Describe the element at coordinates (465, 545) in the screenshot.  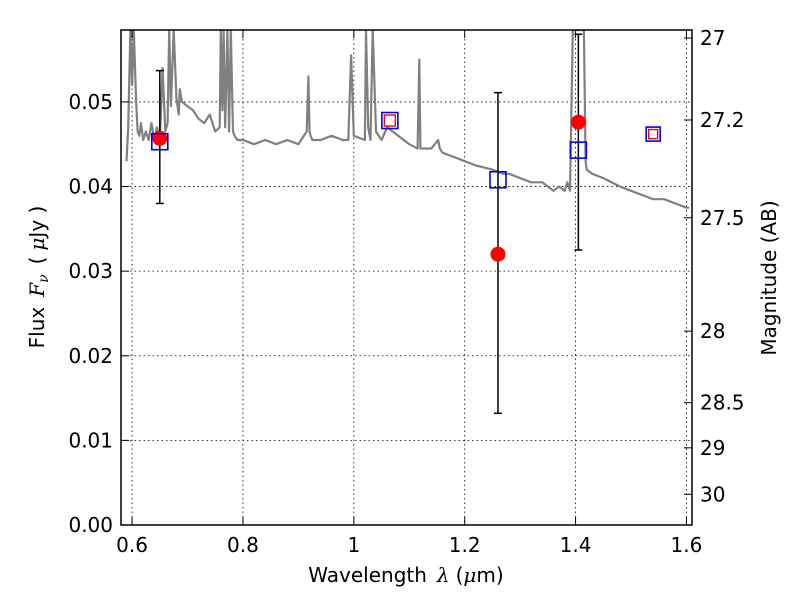
I see `x-tick-label: 1.2` at that location.